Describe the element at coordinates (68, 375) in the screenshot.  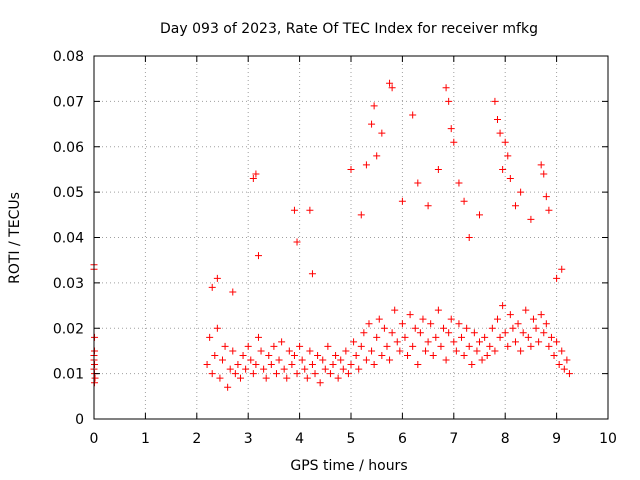
I see `y-tick-label: 0.01` at that location.